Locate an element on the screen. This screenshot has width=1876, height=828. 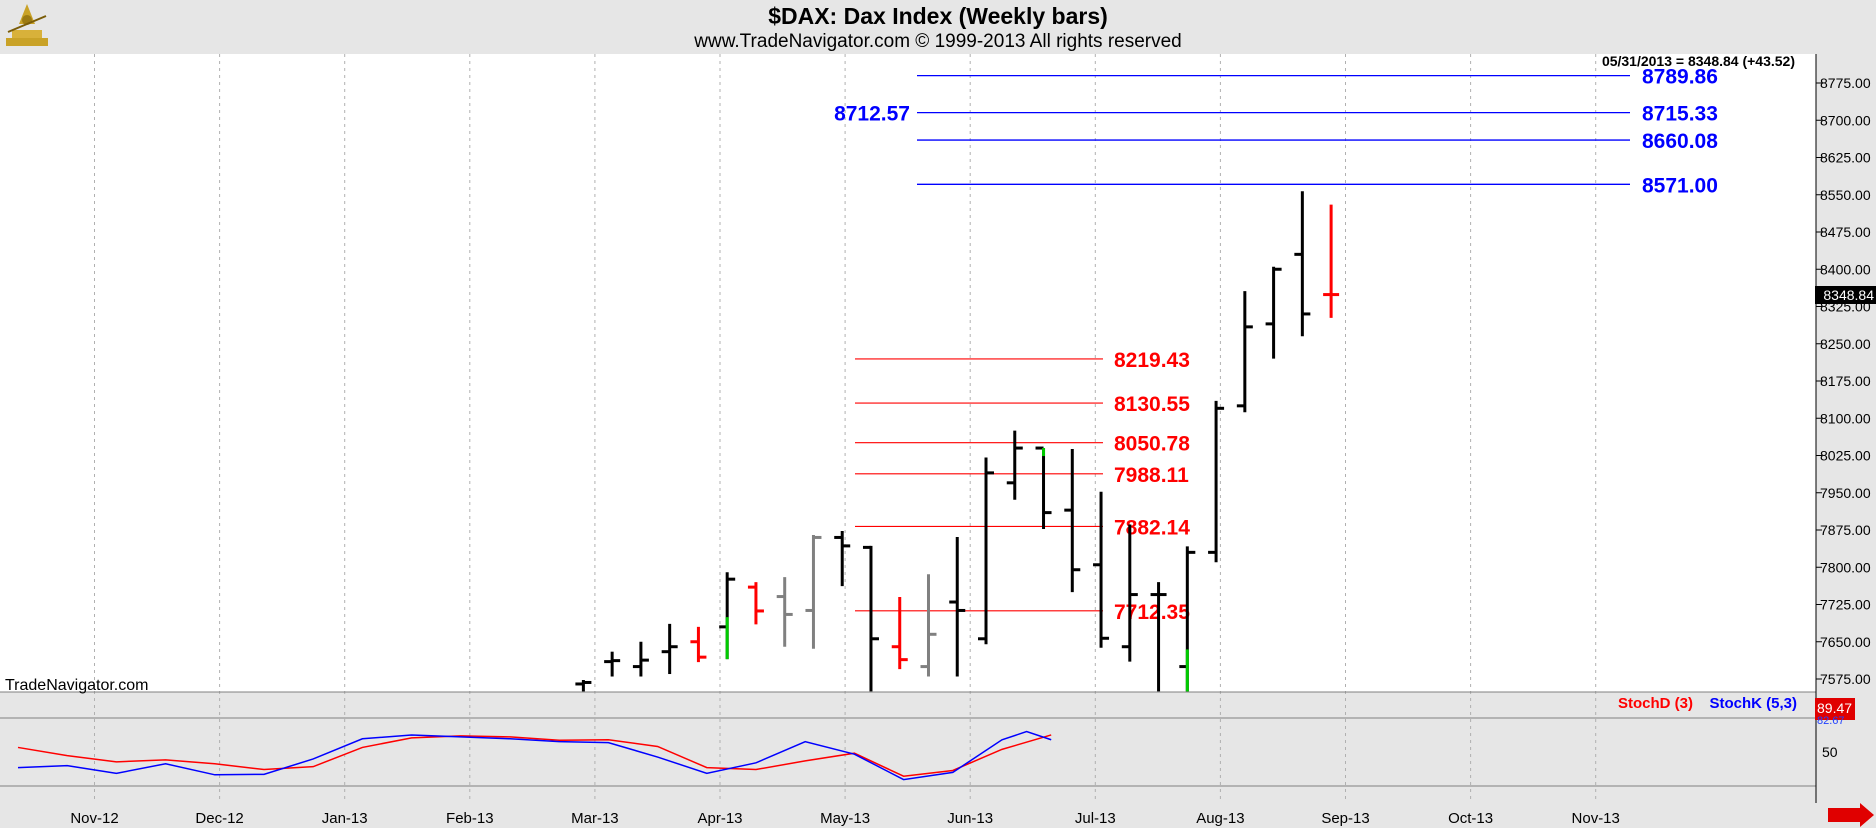
y-tick-label: 8400.00 is located at coordinates (1845, 269).